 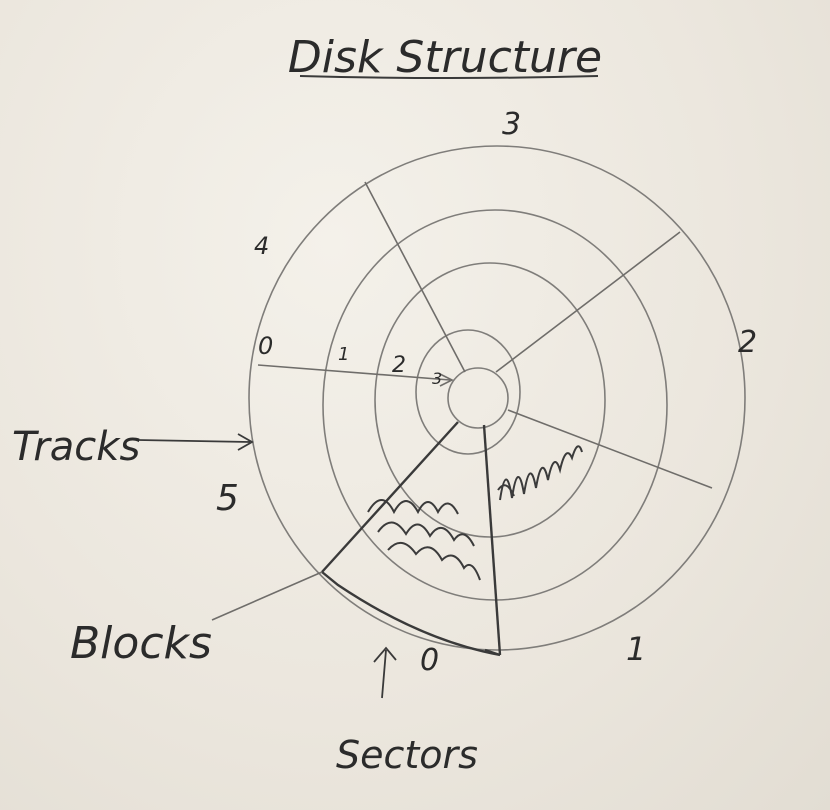 I want to click on sector-number-1: 1, so click(x=636, y=649).